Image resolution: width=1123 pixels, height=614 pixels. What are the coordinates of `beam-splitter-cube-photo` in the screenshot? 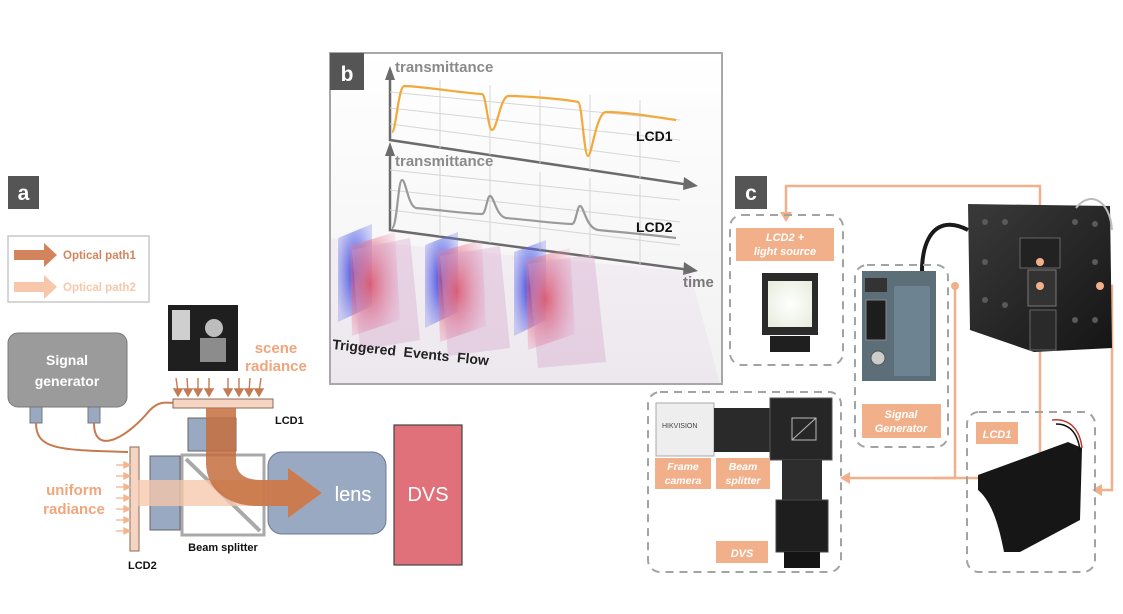 It's located at (801, 429).